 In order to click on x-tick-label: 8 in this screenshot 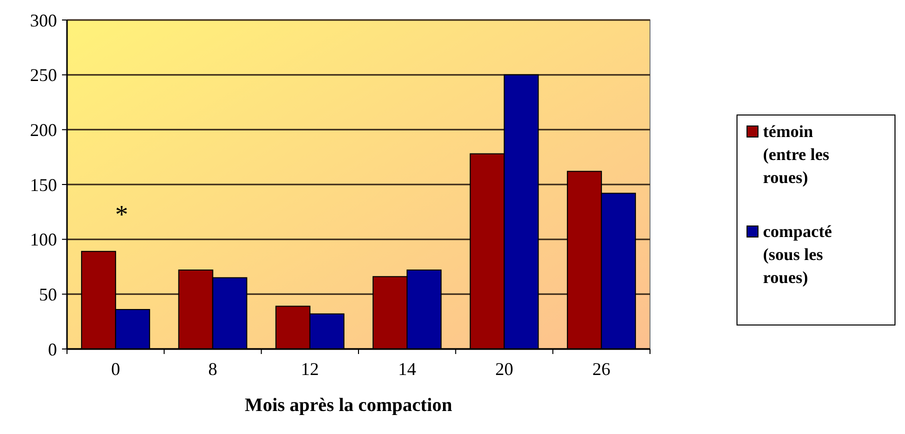, I will do `click(213, 369)`.